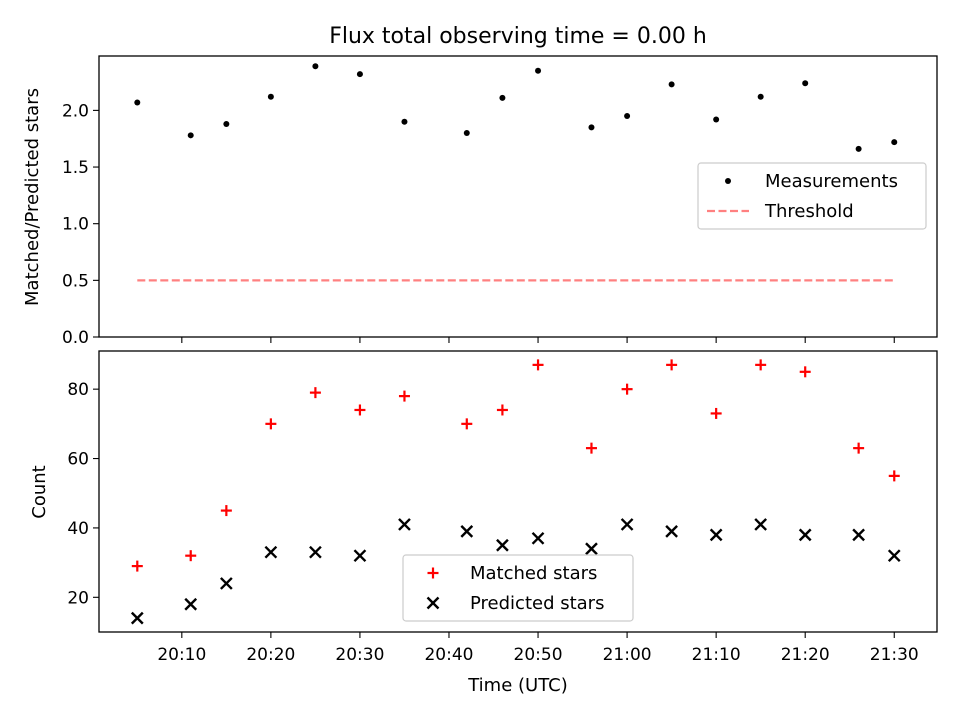 This screenshot has height=720, width=960. I want to click on bottom-y-tick-label: 40, so click(78, 529).